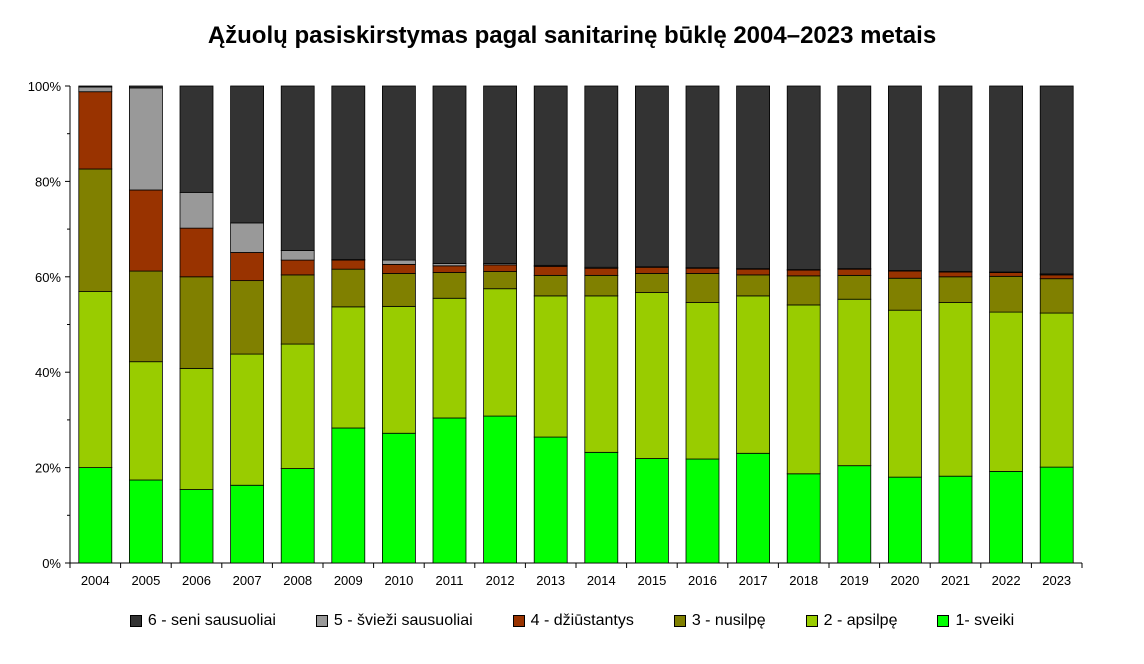 The width and height of the screenshot is (1144, 664). I want to click on legend-item: 3 - nusilpę, so click(719, 621).